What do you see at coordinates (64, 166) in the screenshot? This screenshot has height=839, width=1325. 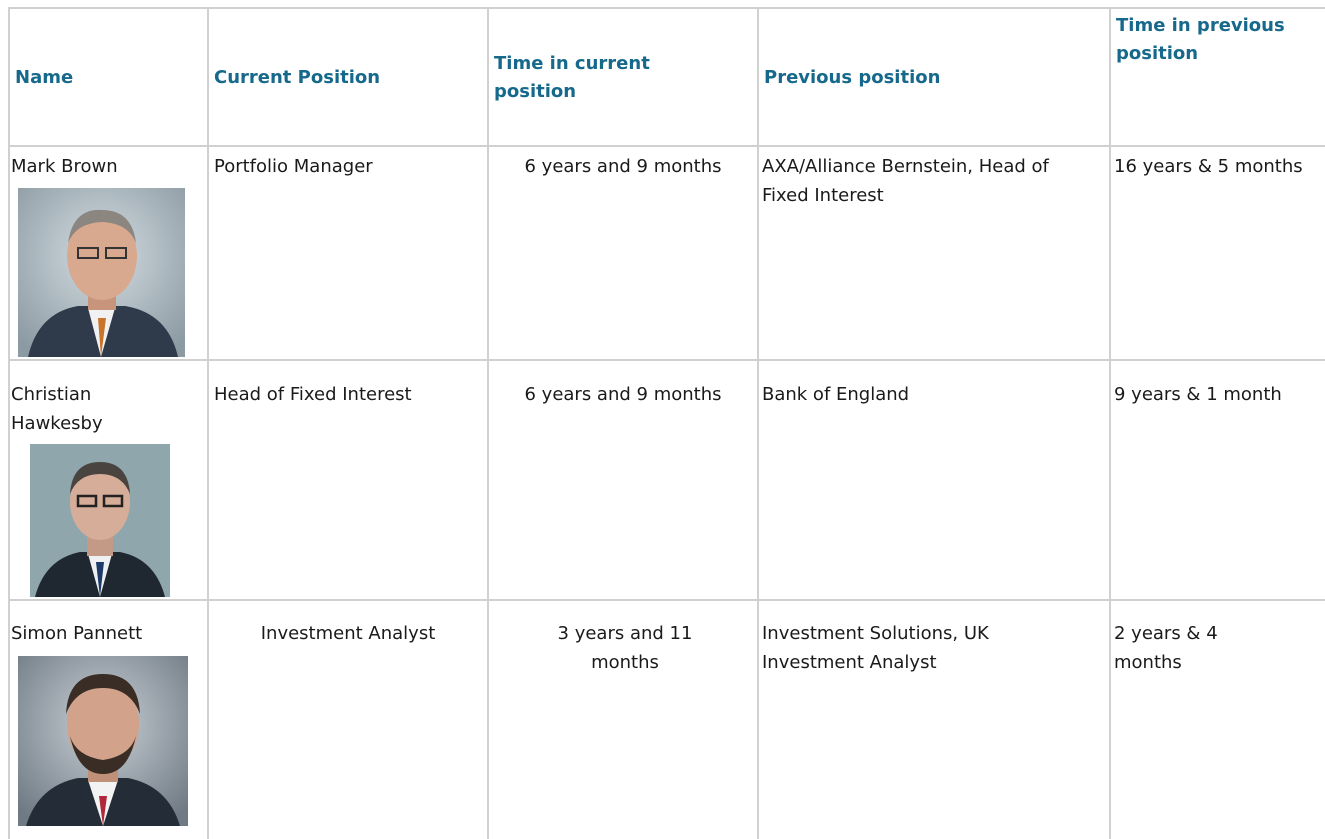 I see `cell: Mark Brown` at bounding box center [64, 166].